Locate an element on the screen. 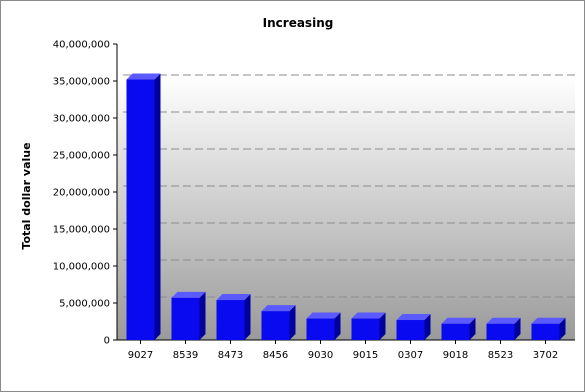 The height and width of the screenshot is (392, 585). y-tick-label: 30,000,000 is located at coordinates (81, 119).